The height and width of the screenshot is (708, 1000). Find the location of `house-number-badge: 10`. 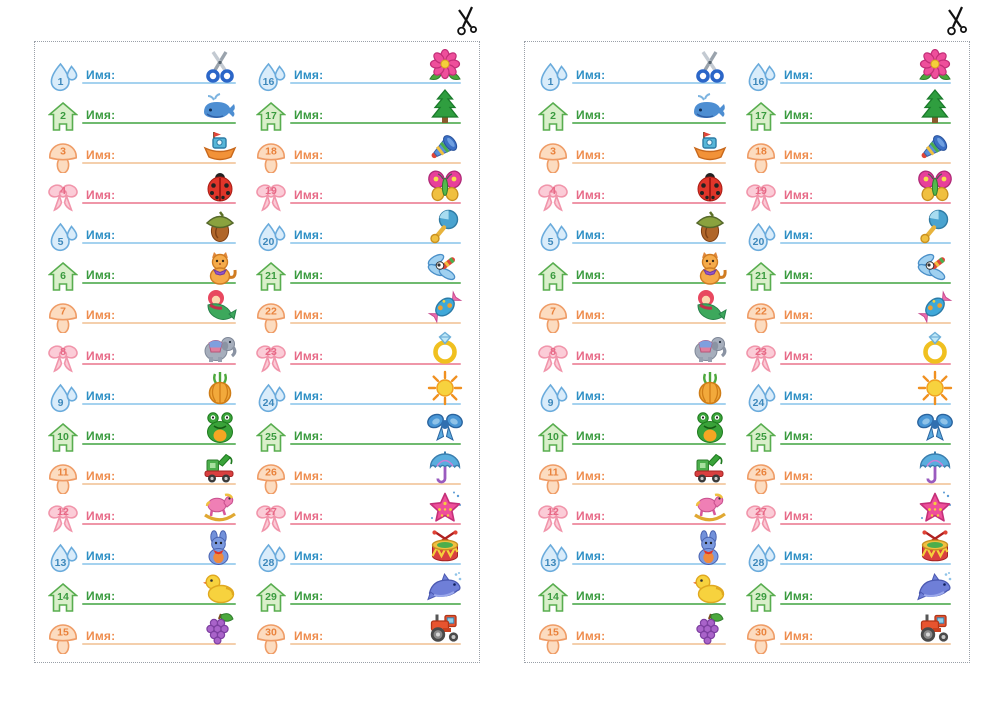

house-number-badge: 10 is located at coordinates (553, 438).